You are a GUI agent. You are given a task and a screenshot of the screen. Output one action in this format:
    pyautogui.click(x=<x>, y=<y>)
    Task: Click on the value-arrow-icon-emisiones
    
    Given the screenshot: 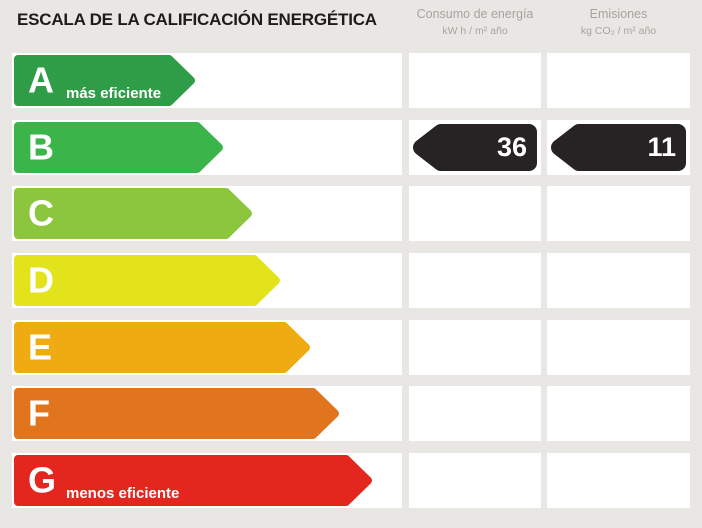 What is the action you would take?
    pyautogui.click(x=618, y=147)
    